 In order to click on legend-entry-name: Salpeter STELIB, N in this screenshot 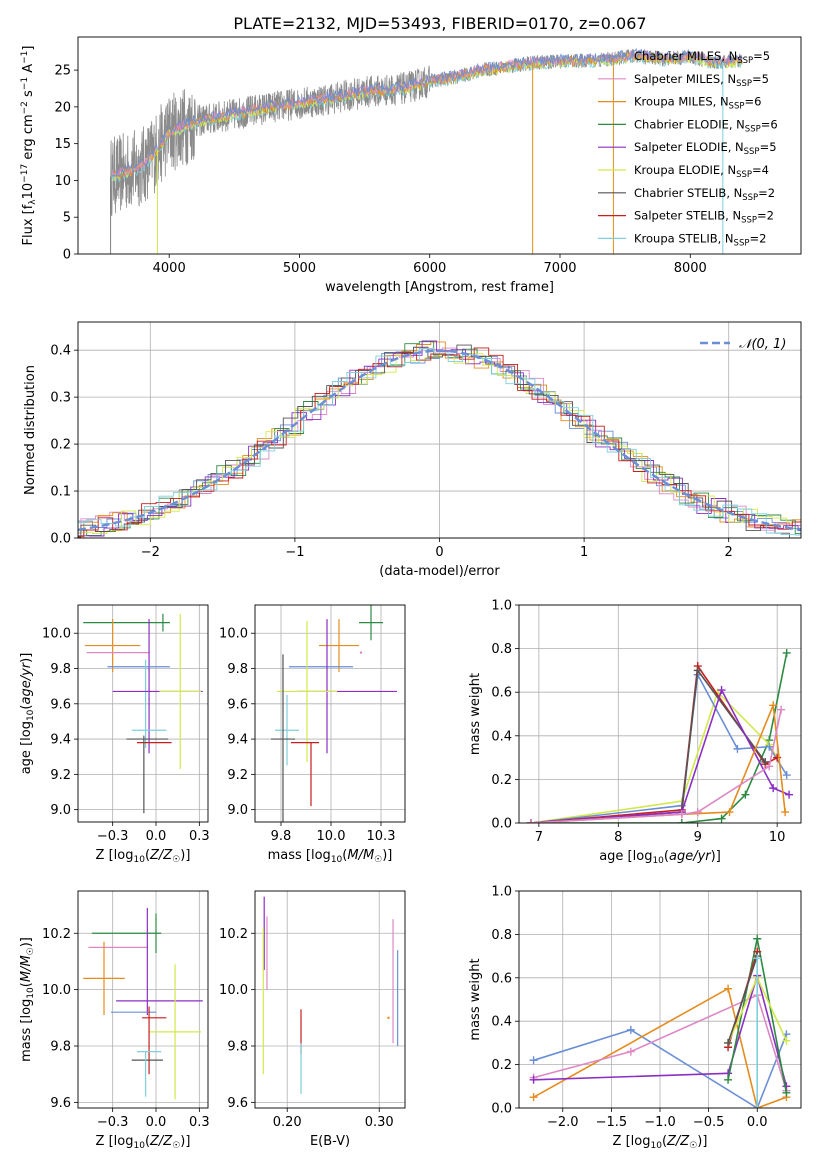, I will do `click(687, 216)`.